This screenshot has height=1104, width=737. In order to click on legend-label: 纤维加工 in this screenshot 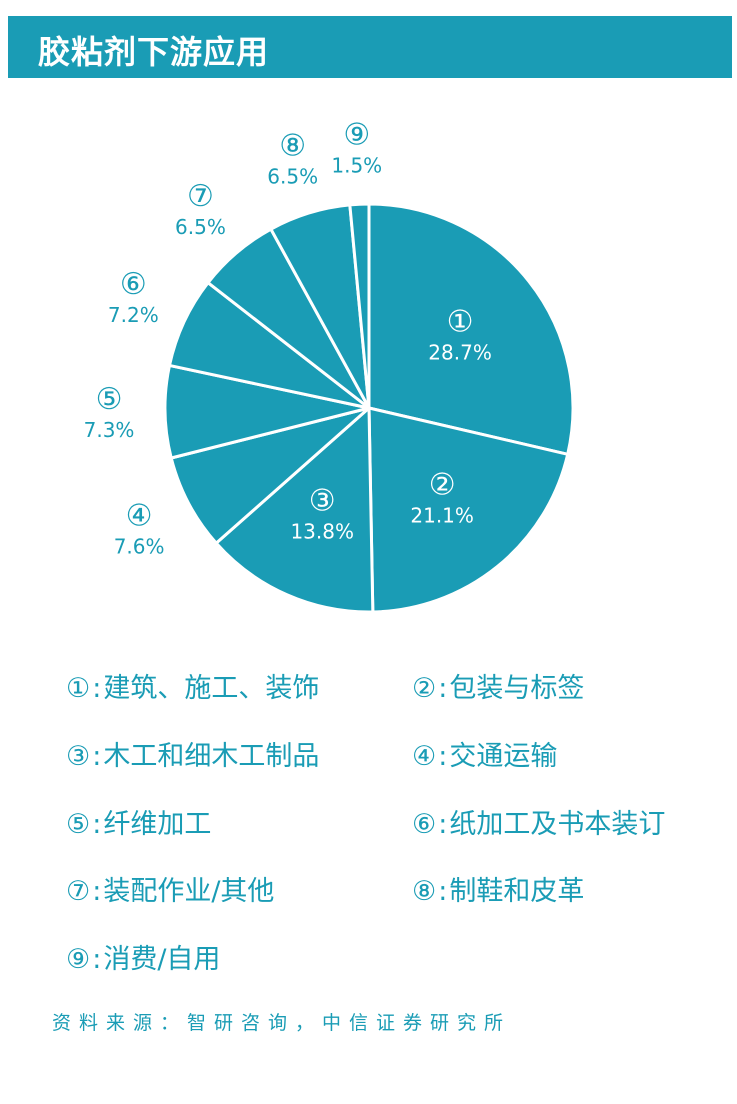, I will do `click(157, 824)`.